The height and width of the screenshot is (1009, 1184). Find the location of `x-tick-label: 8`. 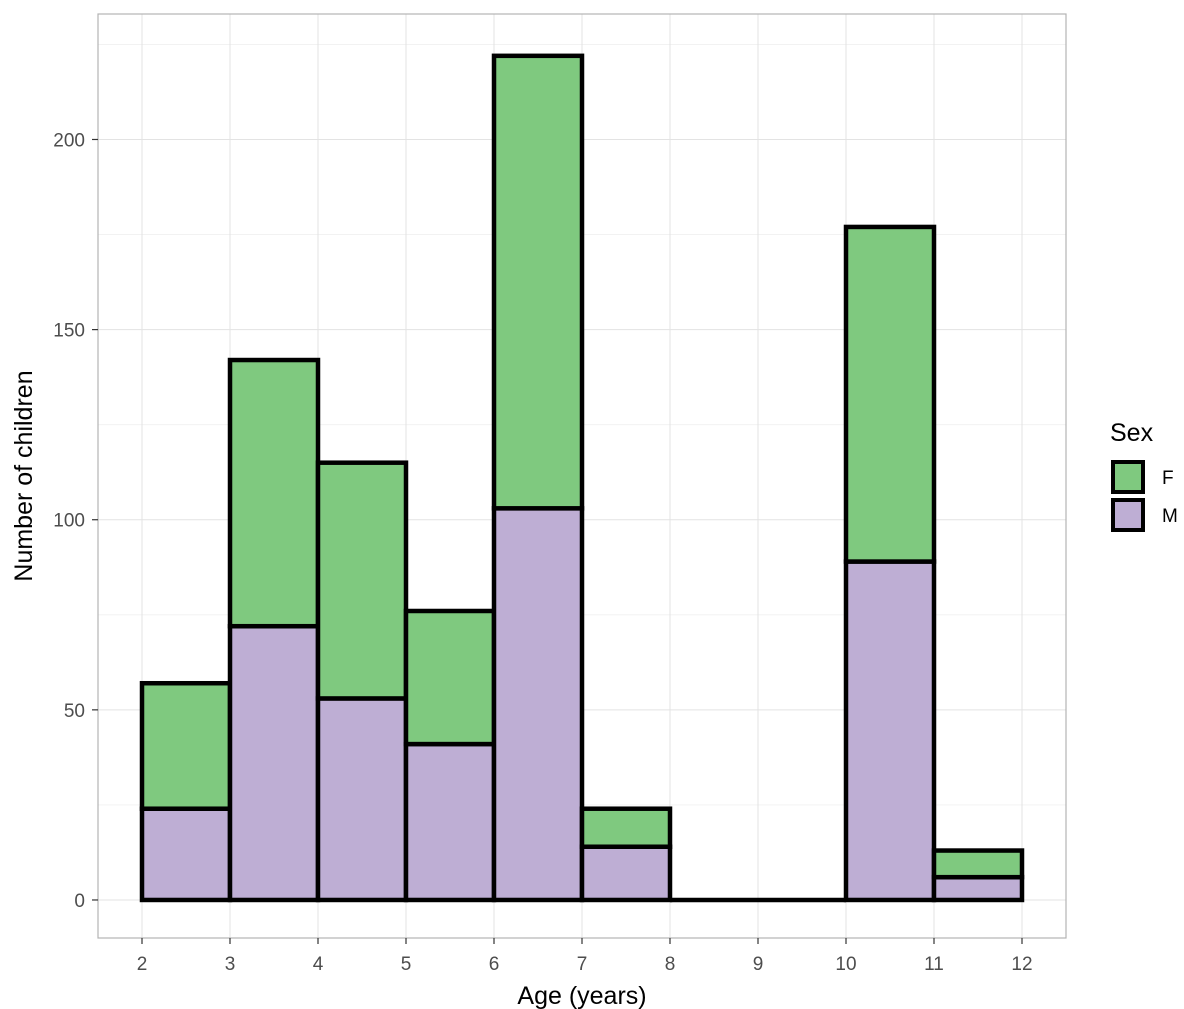

x-tick-label: 8 is located at coordinates (670, 964).